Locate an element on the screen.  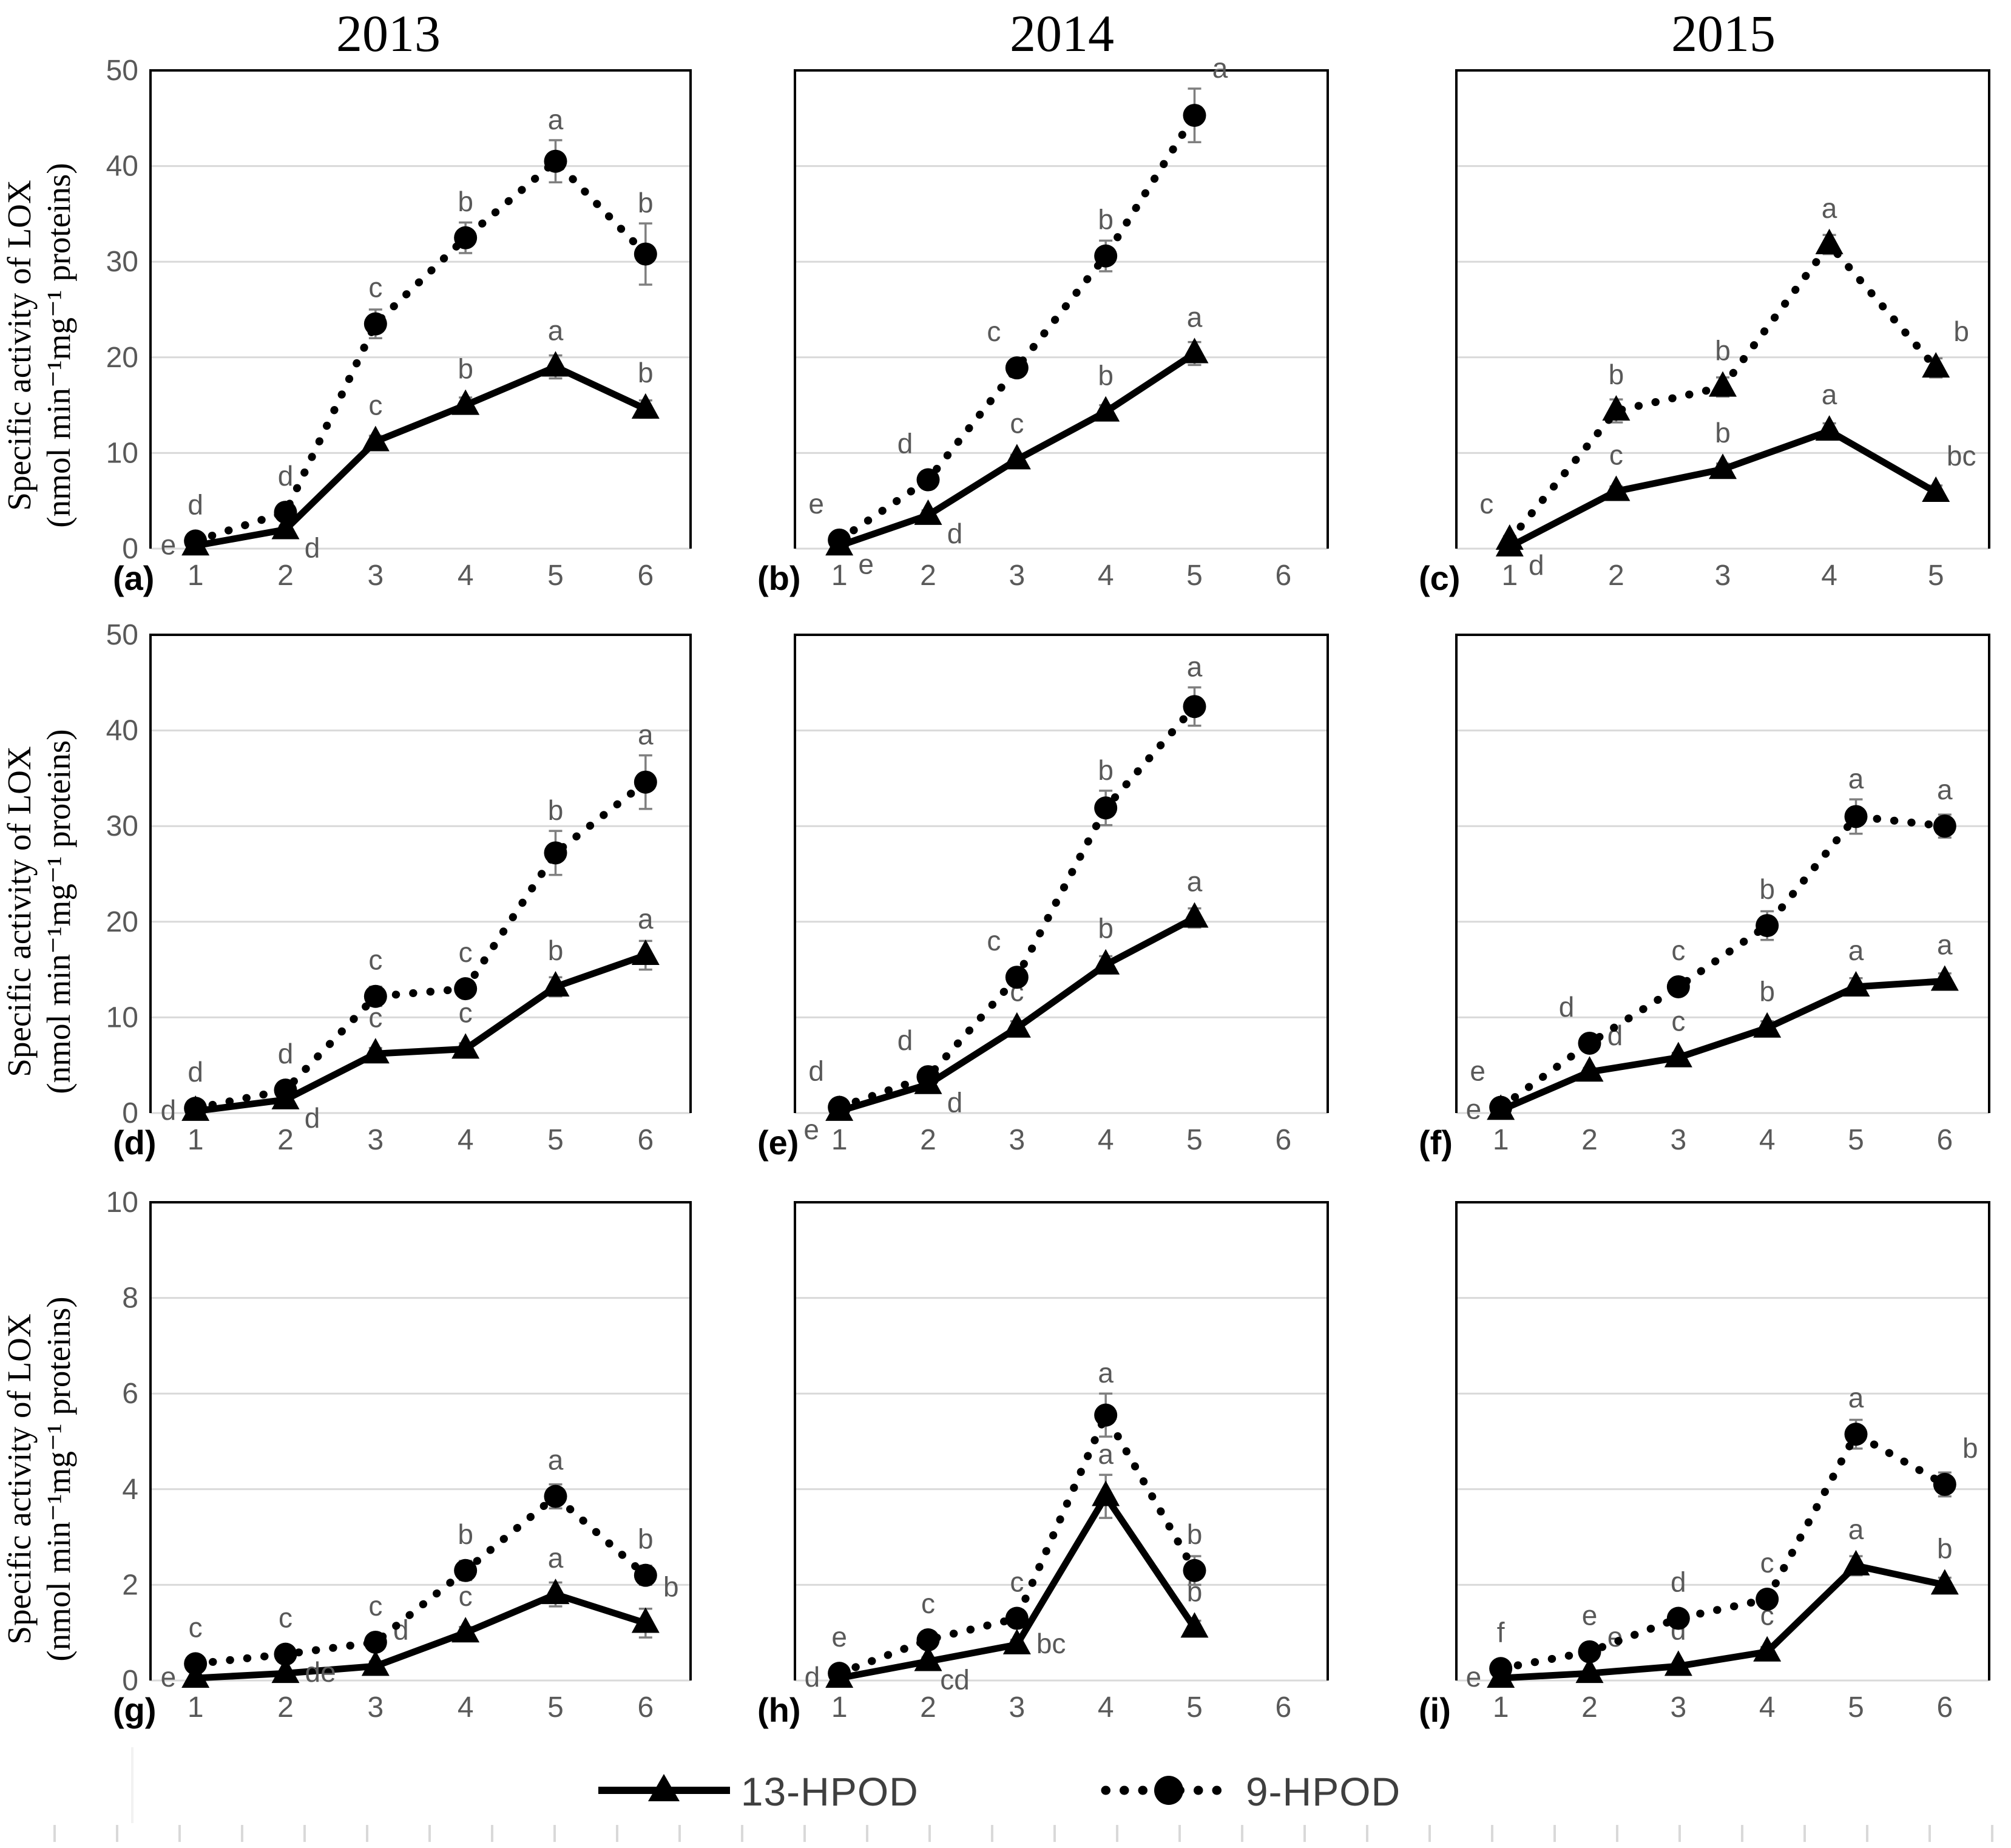
column-title-2013: 2013 is located at coordinates (388, 33).